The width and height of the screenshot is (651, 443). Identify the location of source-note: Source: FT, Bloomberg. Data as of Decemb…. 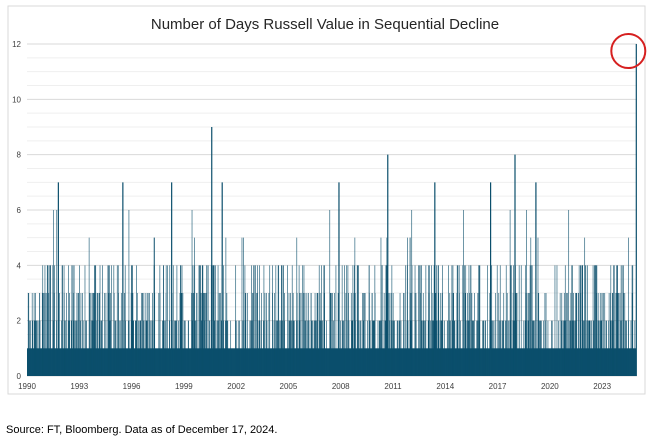
(142, 430).